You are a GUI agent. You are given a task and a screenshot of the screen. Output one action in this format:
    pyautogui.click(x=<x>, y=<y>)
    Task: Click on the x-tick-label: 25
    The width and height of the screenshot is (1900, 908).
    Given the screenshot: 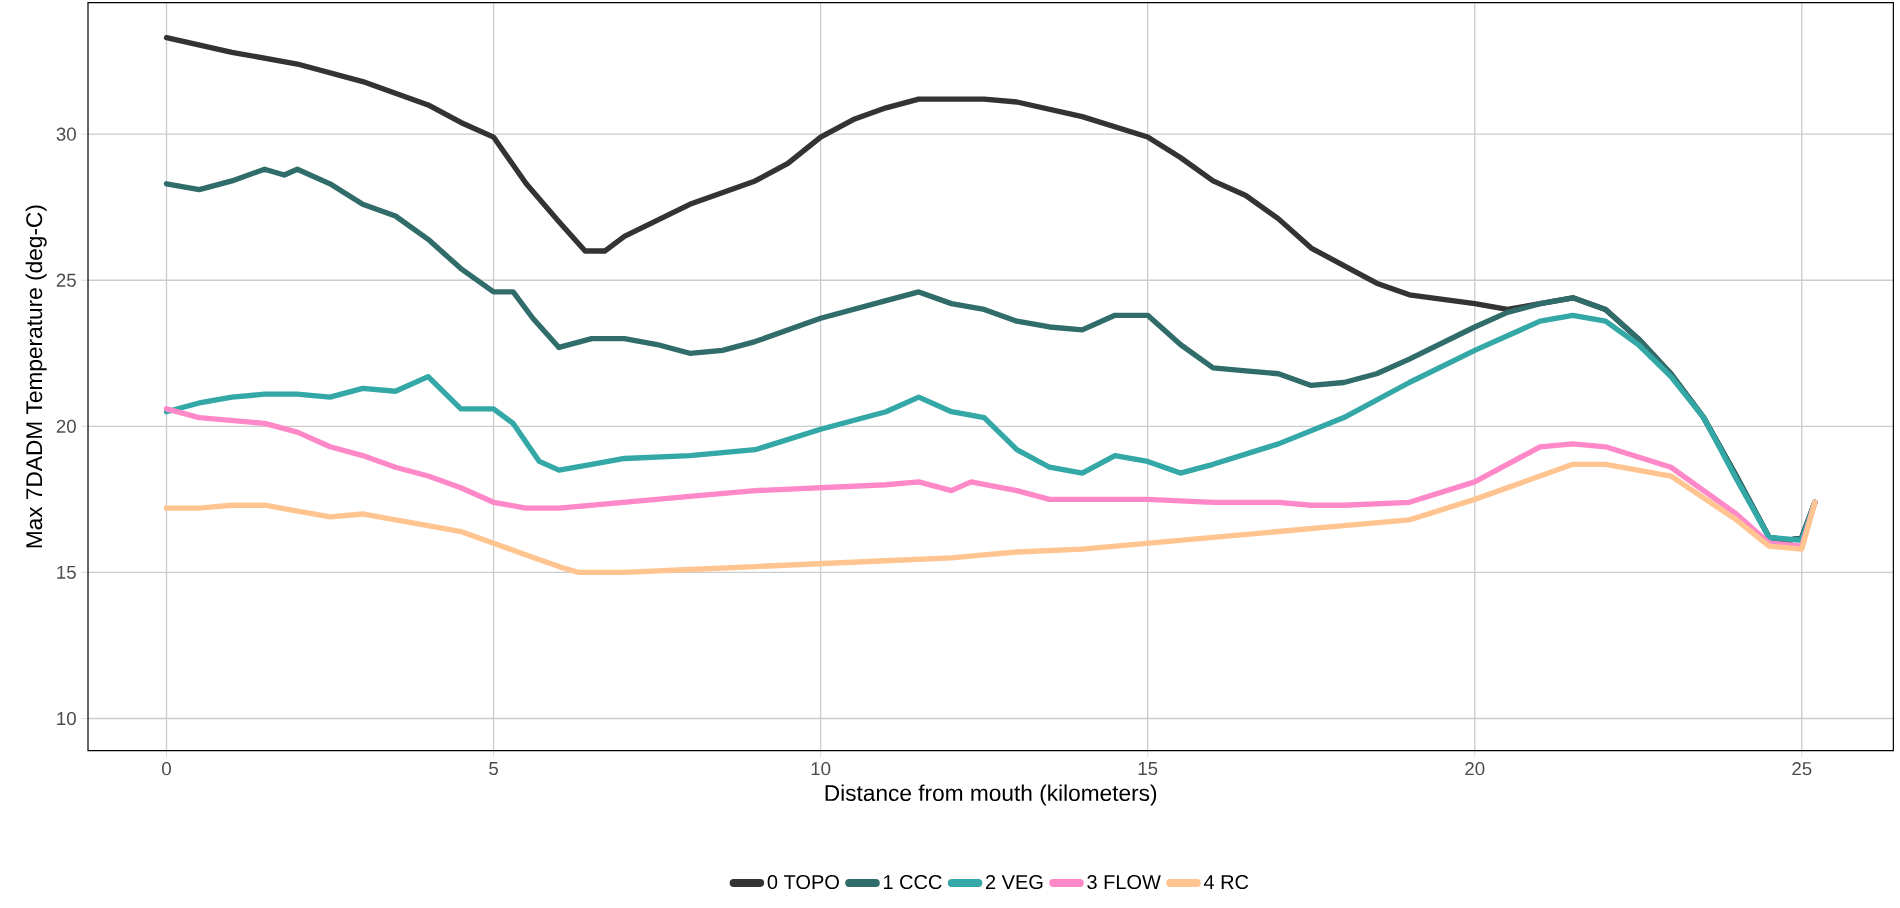 What is the action you would take?
    pyautogui.click(x=1802, y=769)
    